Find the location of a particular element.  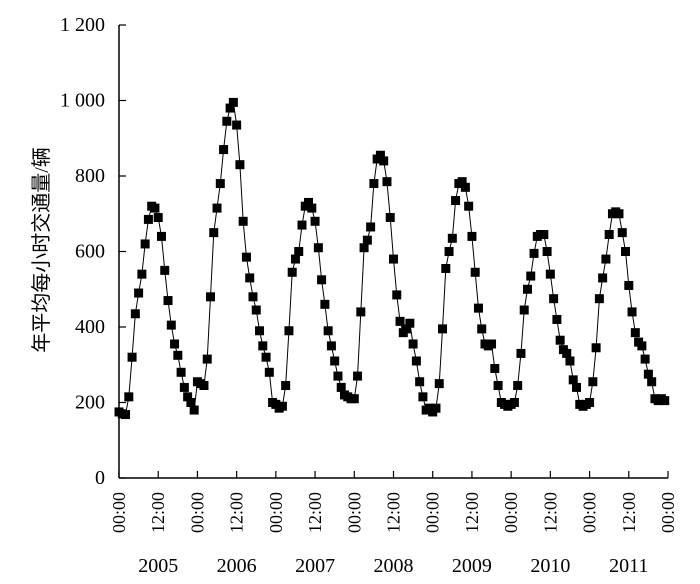

year-label: 2008 is located at coordinates (394, 566).